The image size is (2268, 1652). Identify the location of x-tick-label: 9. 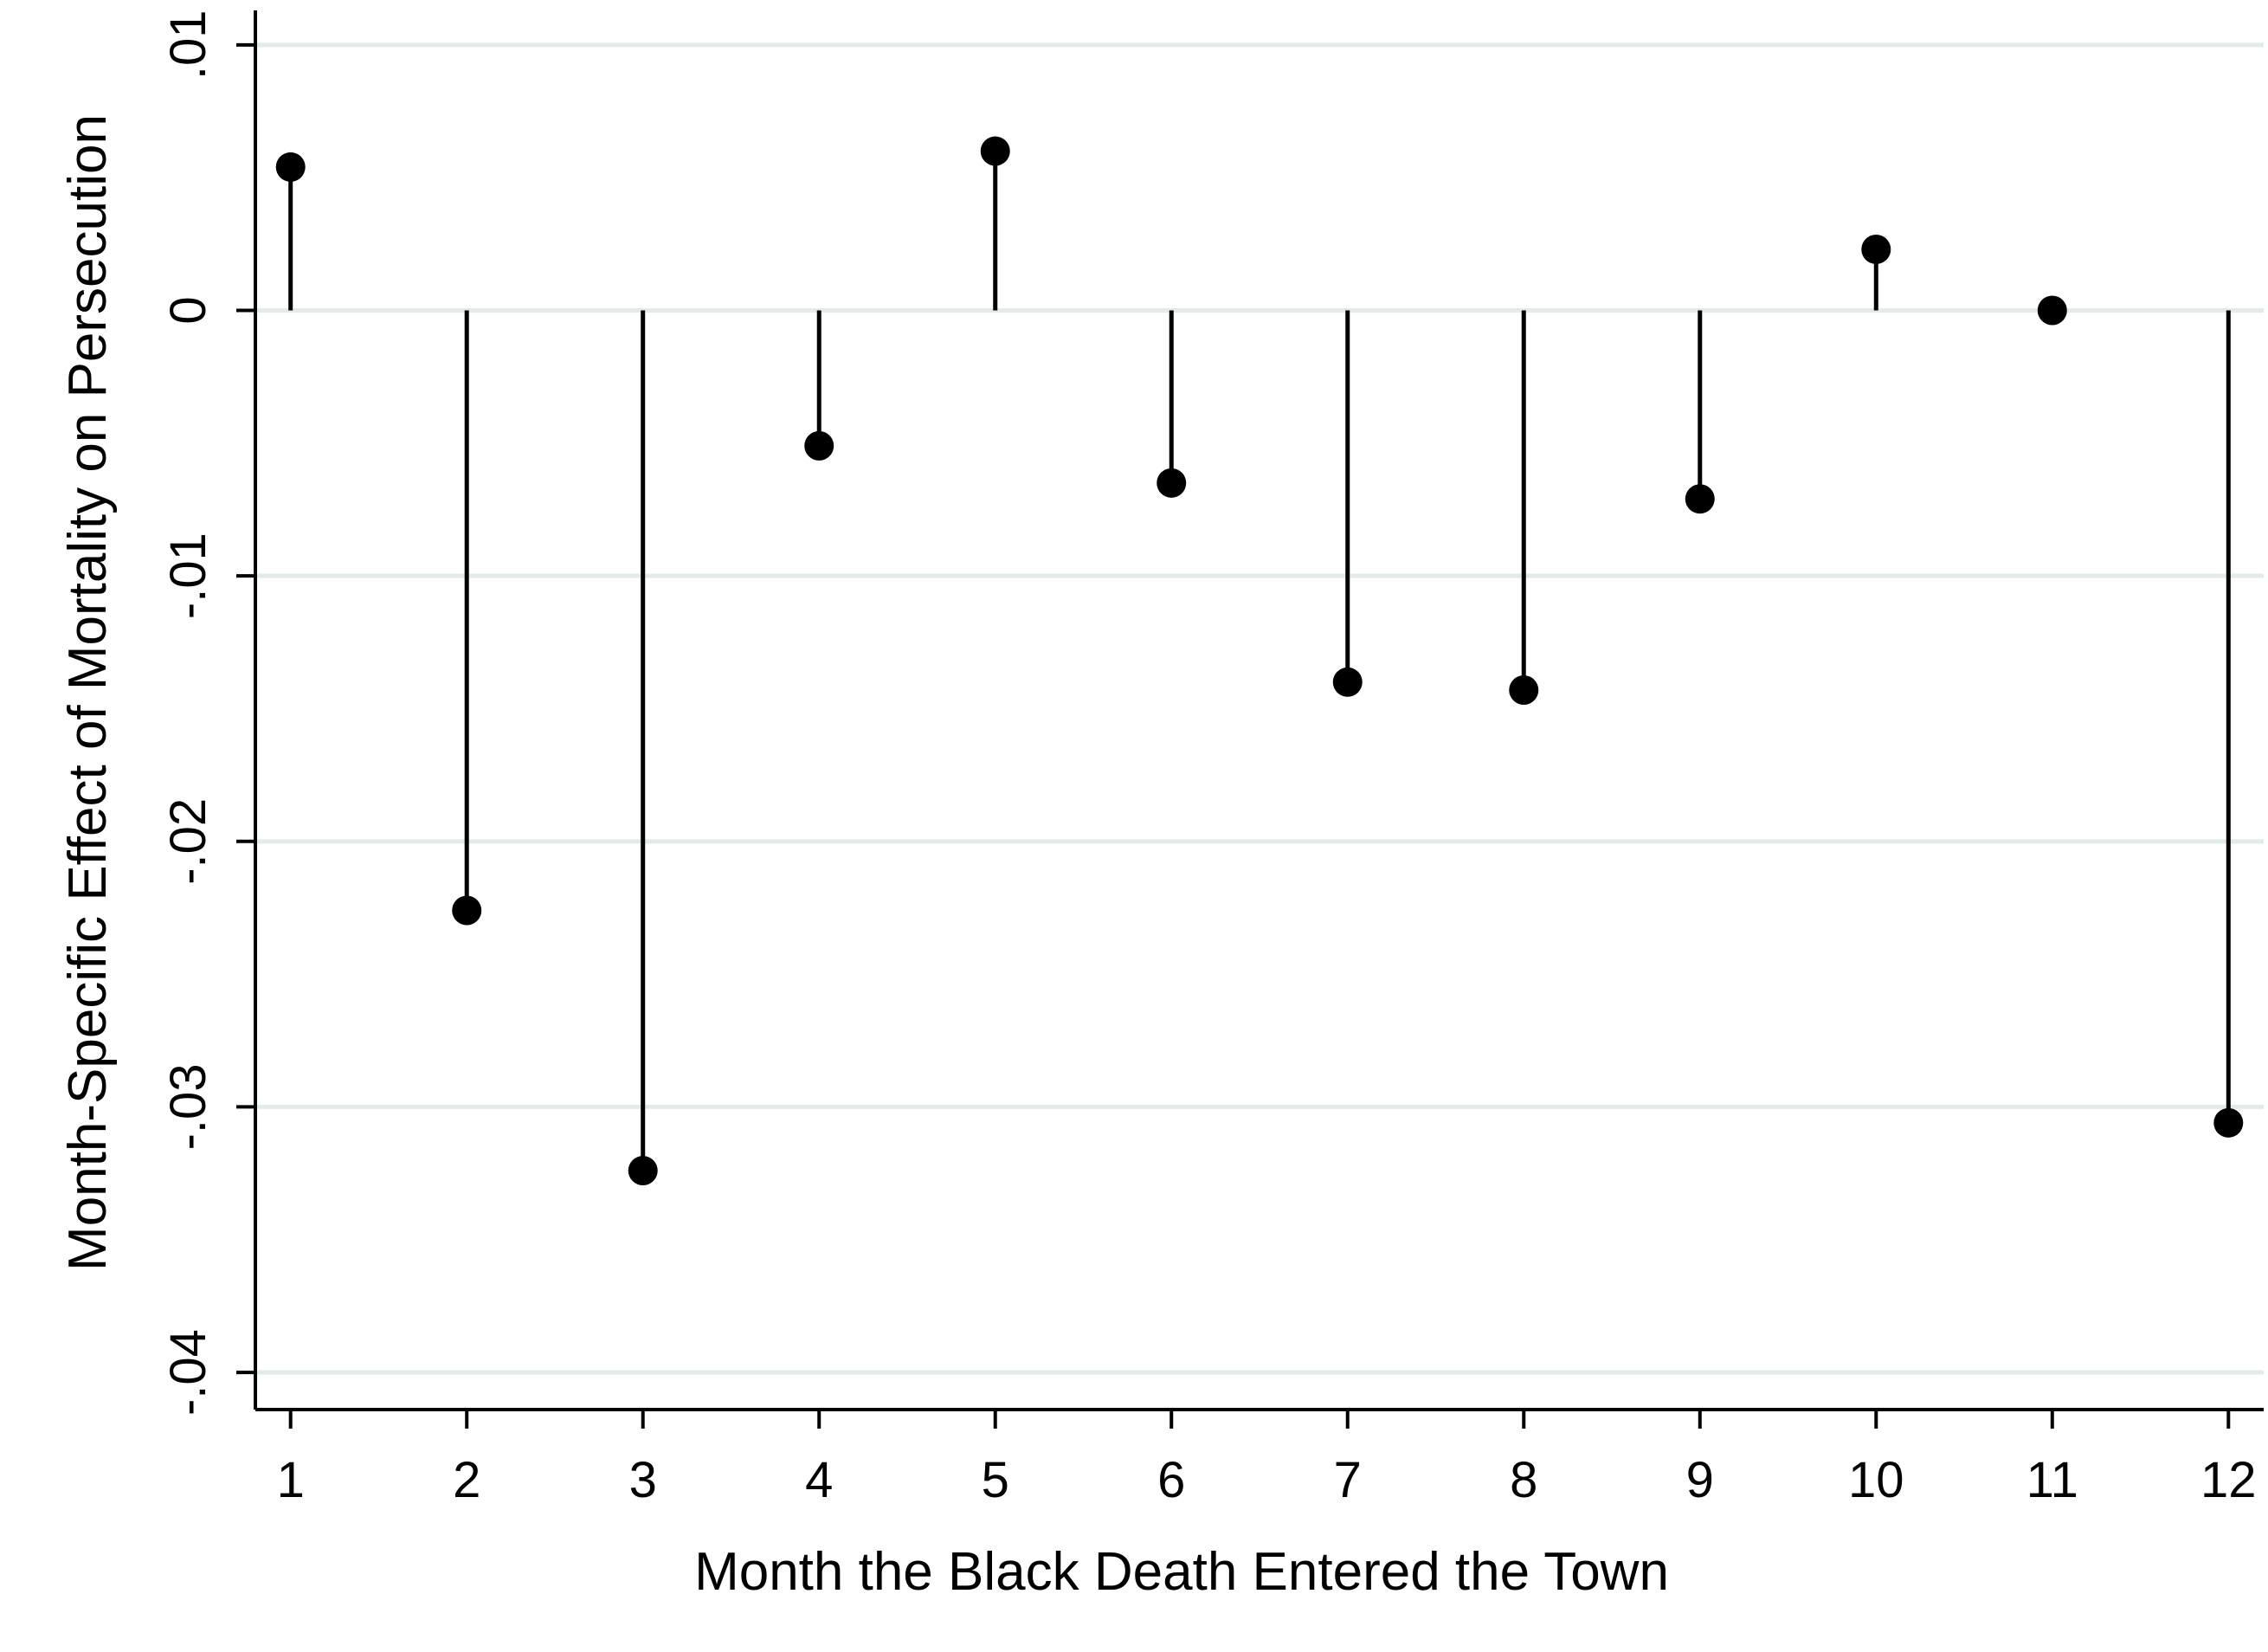
(1700, 1480).